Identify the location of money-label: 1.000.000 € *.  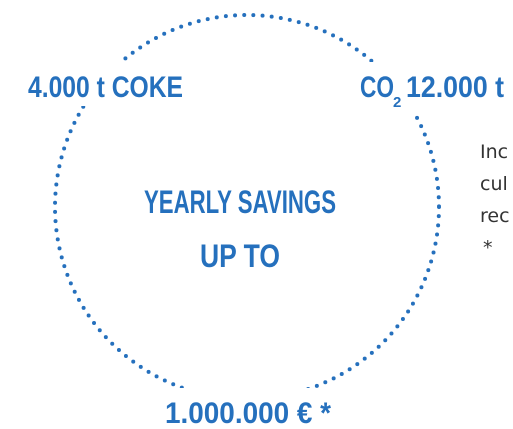
(248, 413).